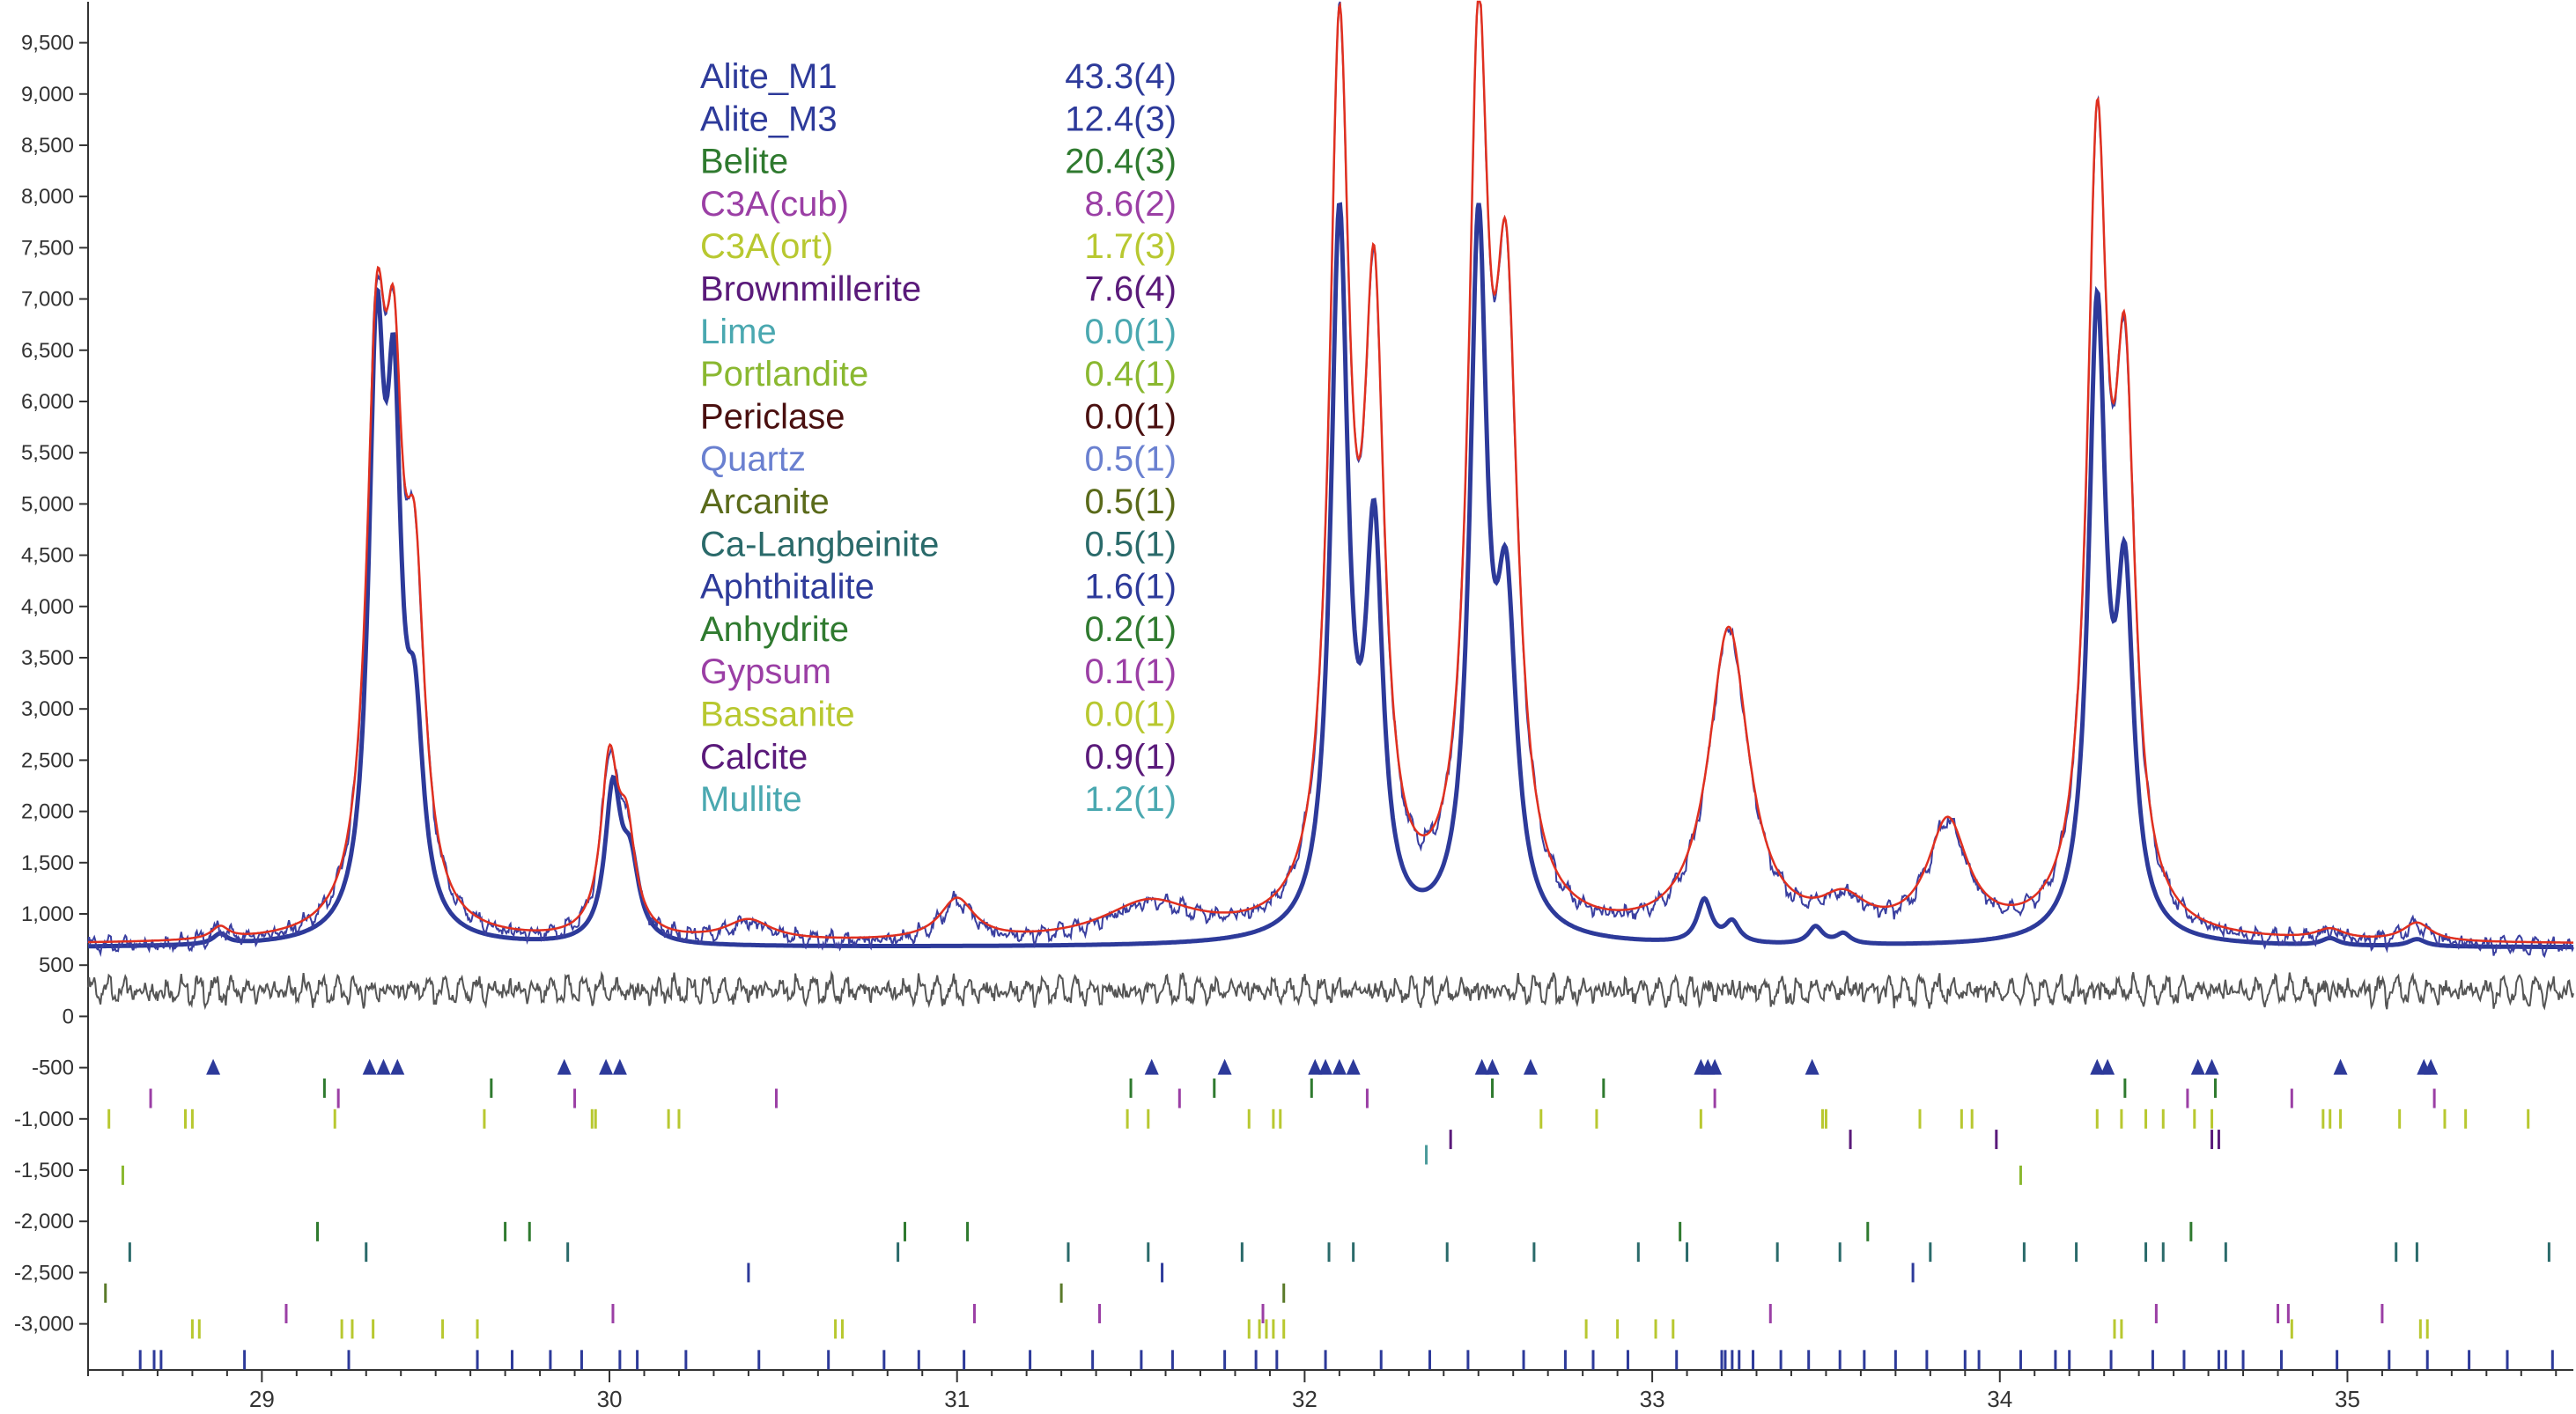 The width and height of the screenshot is (2576, 1414). I want to click on y-tick-label: 9,500, so click(47, 43).